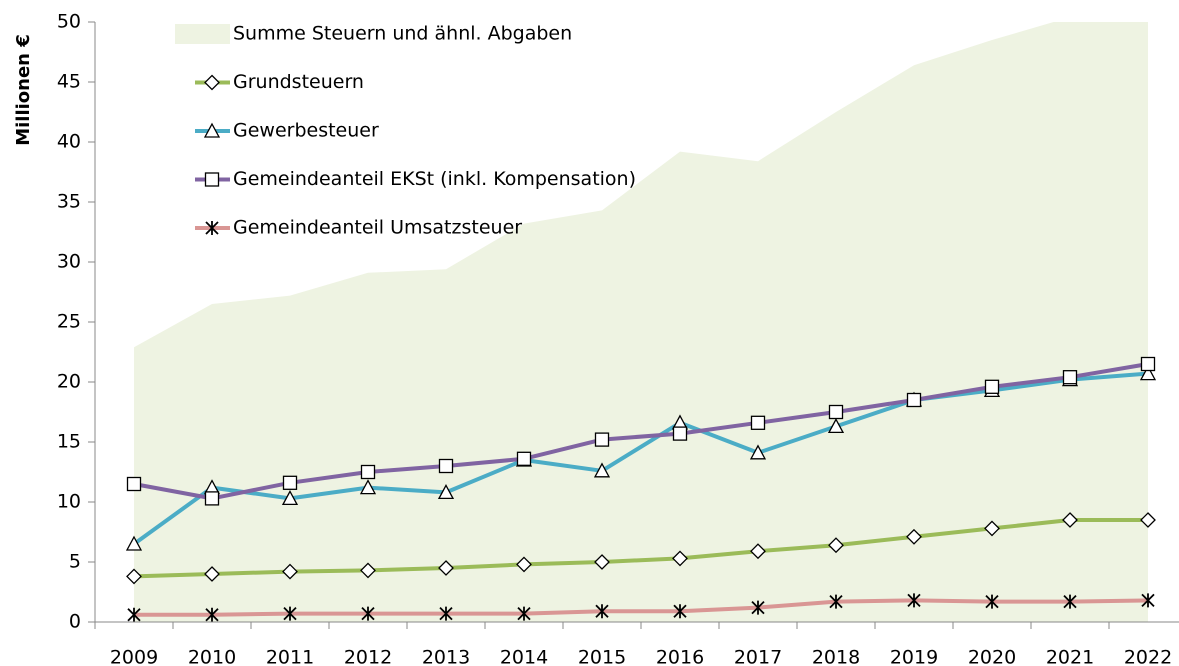 This screenshot has width=1179, height=666. I want to click on y-tick-label: 25, so click(69, 322).